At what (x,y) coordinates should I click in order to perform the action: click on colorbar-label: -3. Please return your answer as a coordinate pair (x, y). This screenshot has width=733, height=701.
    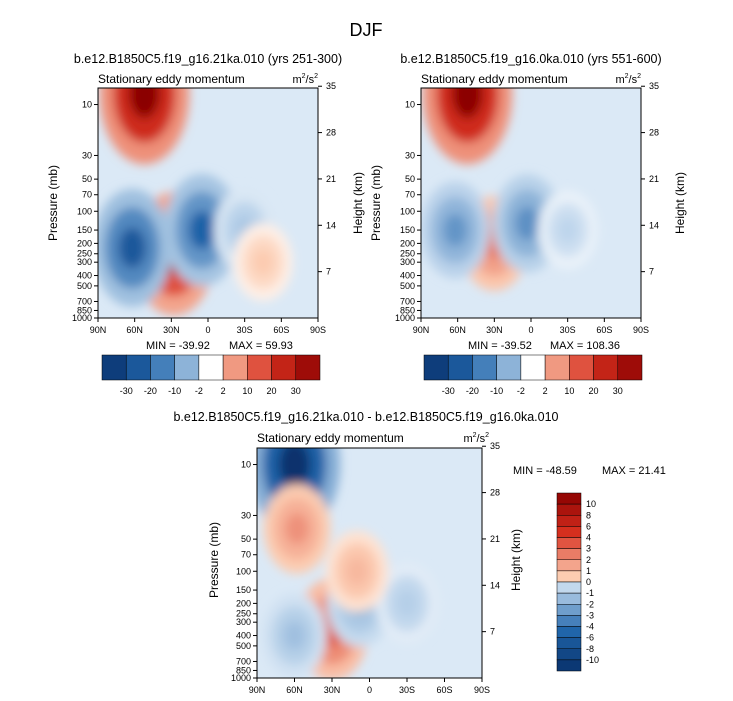
    Looking at the image, I should click on (590, 615).